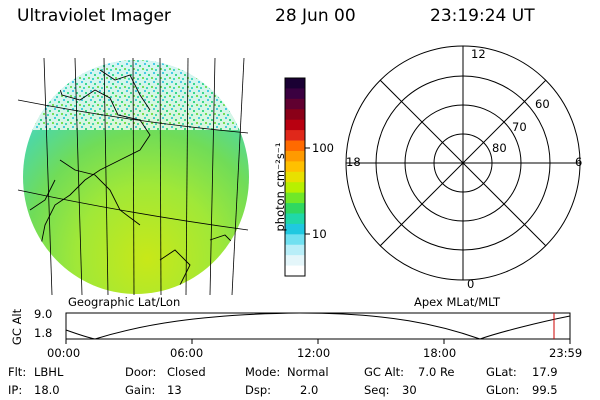  Describe the element at coordinates (124, 302) in the screenshot. I see `left-panel-caption: Geographic Lat/Lon` at that location.